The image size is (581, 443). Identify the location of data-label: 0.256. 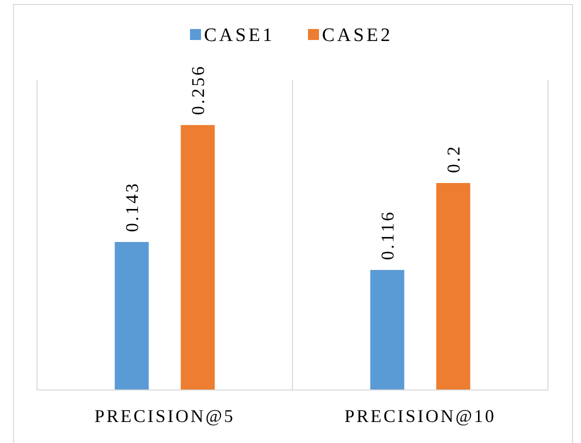
(198, 90).